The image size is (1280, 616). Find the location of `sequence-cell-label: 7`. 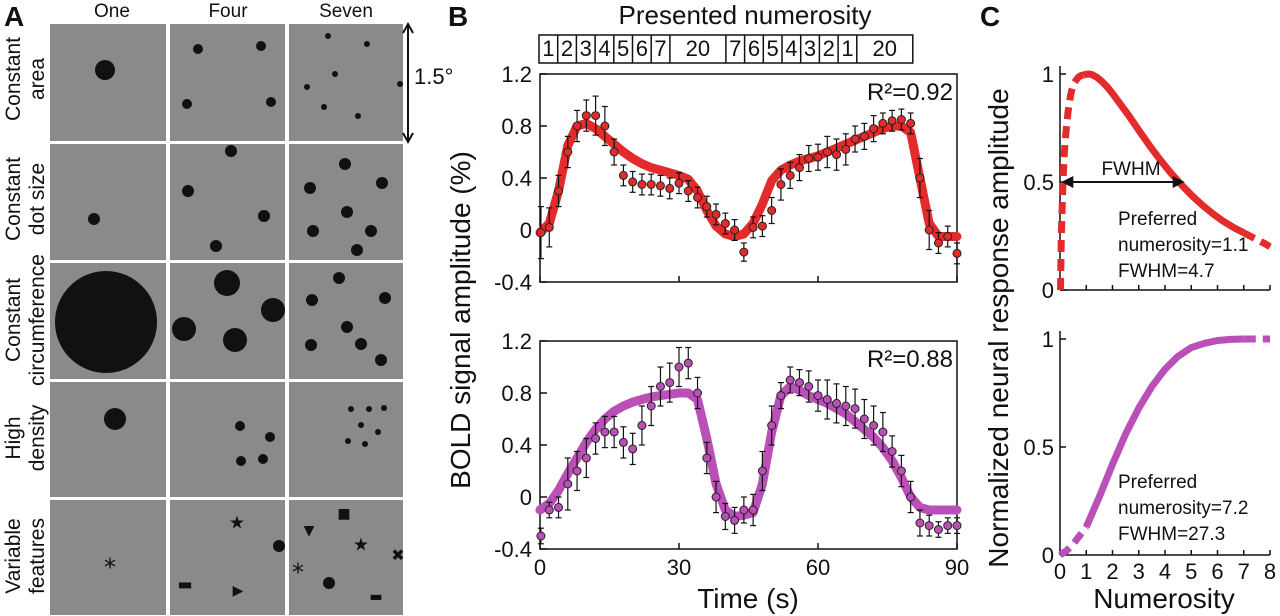

sequence-cell-label: 7 is located at coordinates (735, 48).